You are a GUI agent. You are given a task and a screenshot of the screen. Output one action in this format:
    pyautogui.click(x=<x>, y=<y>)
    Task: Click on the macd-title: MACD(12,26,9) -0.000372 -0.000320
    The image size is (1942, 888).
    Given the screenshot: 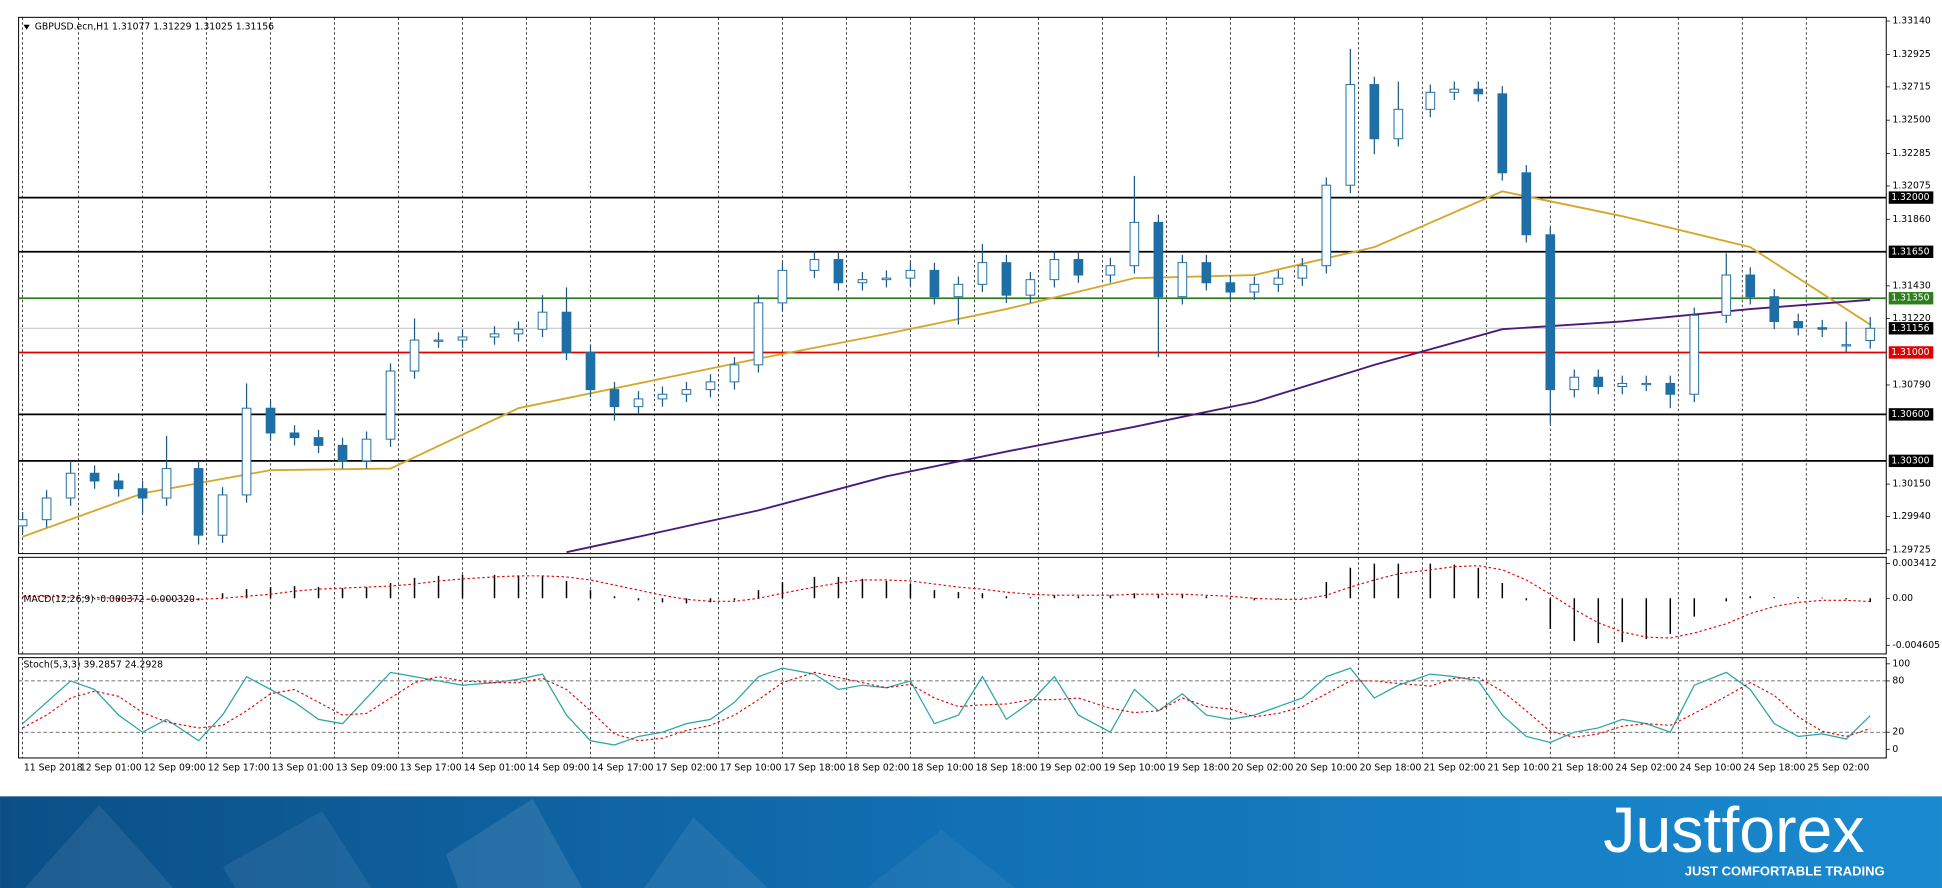 What is the action you would take?
    pyautogui.click(x=109, y=599)
    